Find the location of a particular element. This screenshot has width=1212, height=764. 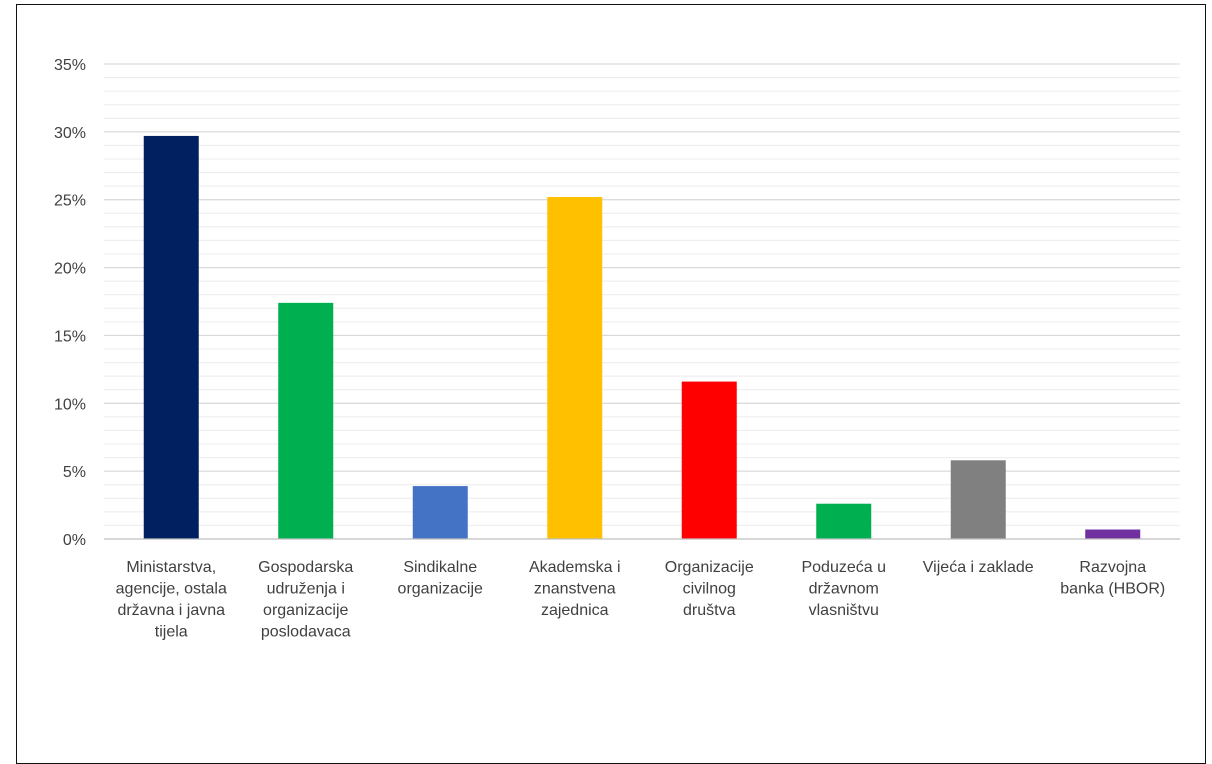

x-category-label: Sindikalne organizacije is located at coordinates (440, 578).